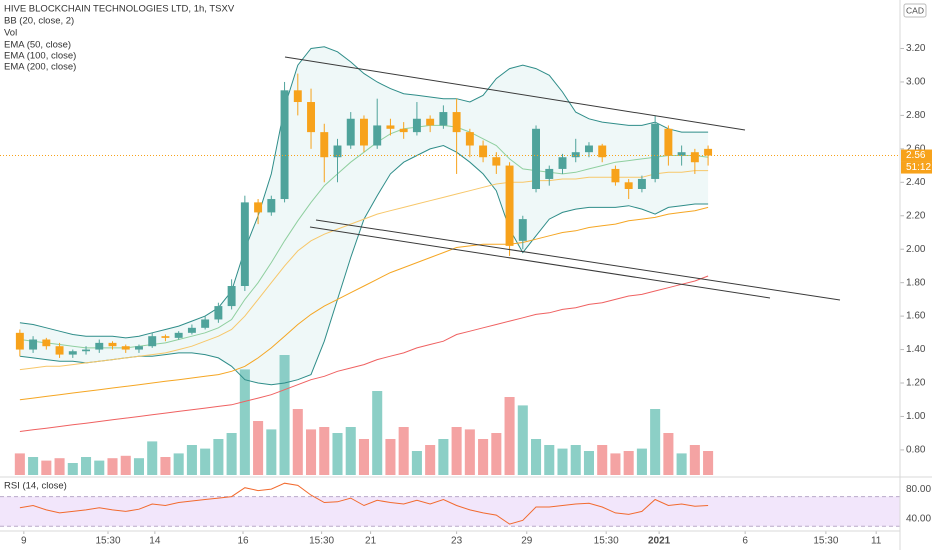  I want to click on x-tick-label: 29, so click(527, 541).